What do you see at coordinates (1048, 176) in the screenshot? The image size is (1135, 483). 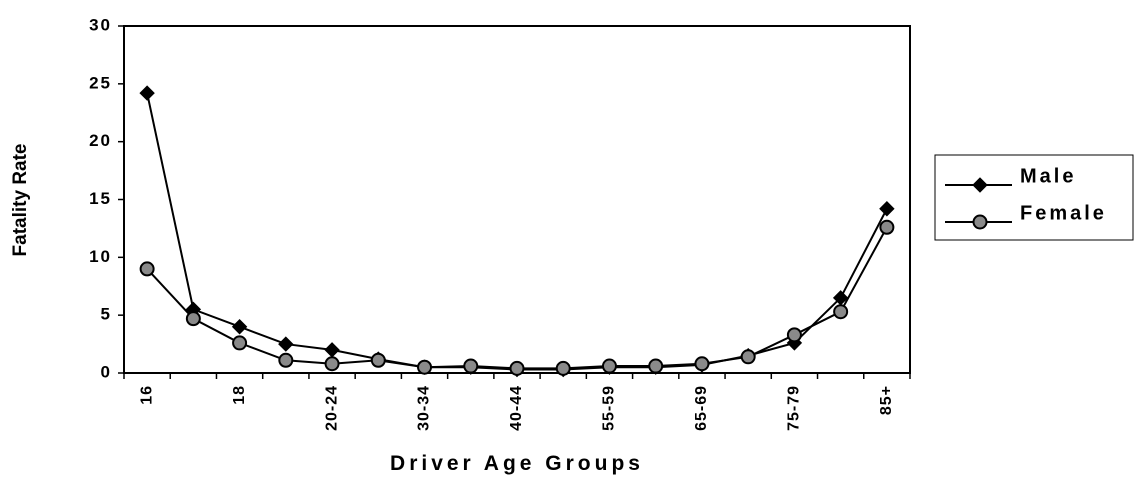 I see `legend-label: Male` at bounding box center [1048, 176].